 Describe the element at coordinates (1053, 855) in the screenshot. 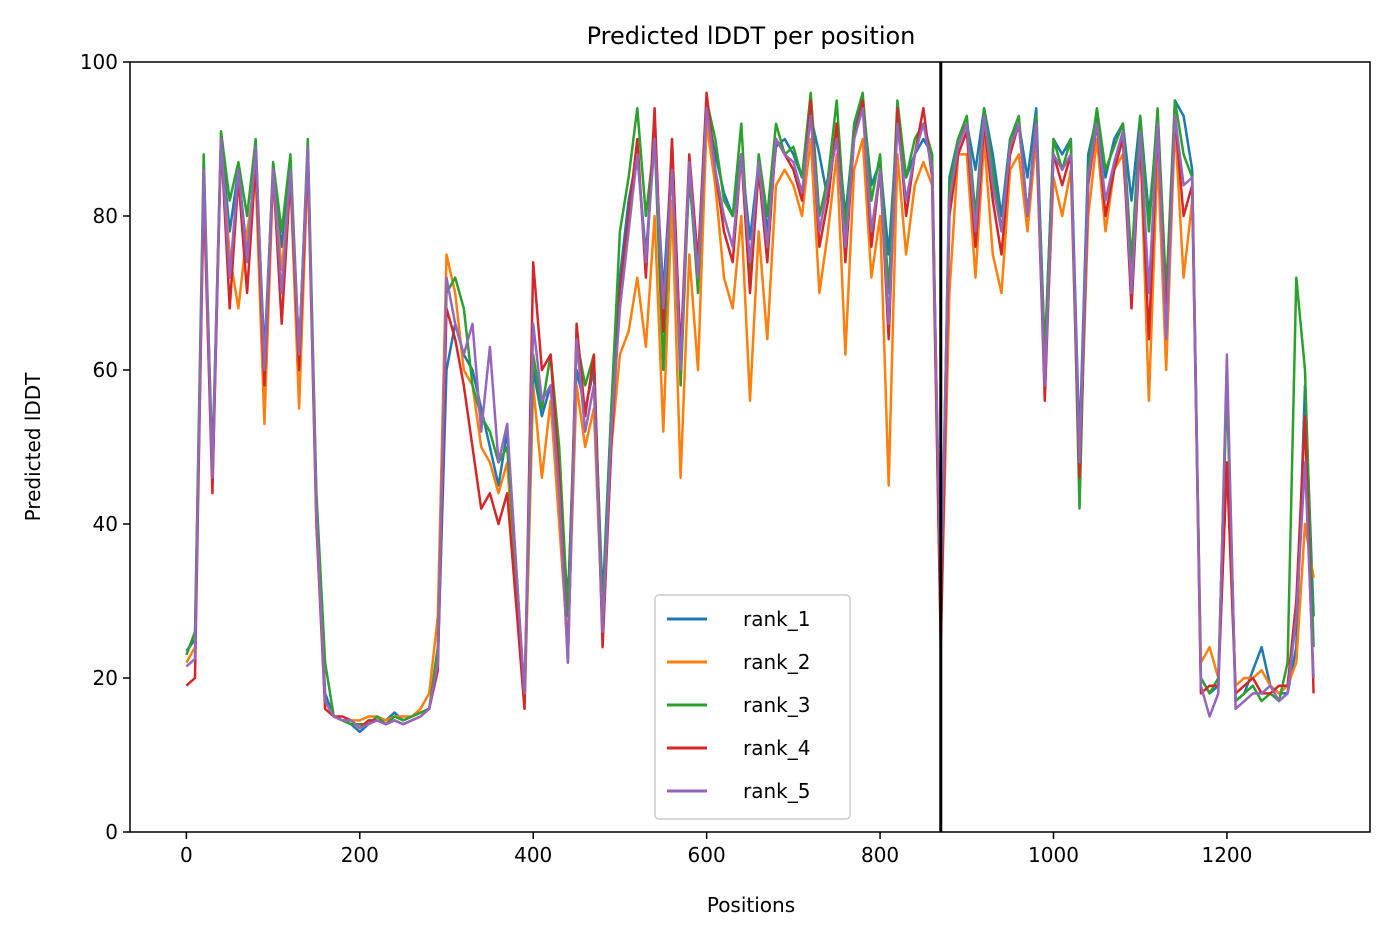

I see `x-tick-label: 1000` at that location.